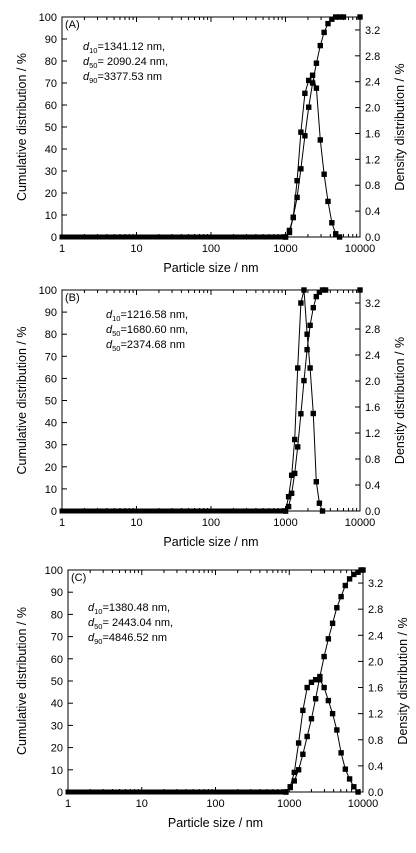 This screenshot has height=853, width=416. What do you see at coordinates (372, 57) in the screenshot?
I see `right-tick-label: 2.8` at bounding box center [372, 57].